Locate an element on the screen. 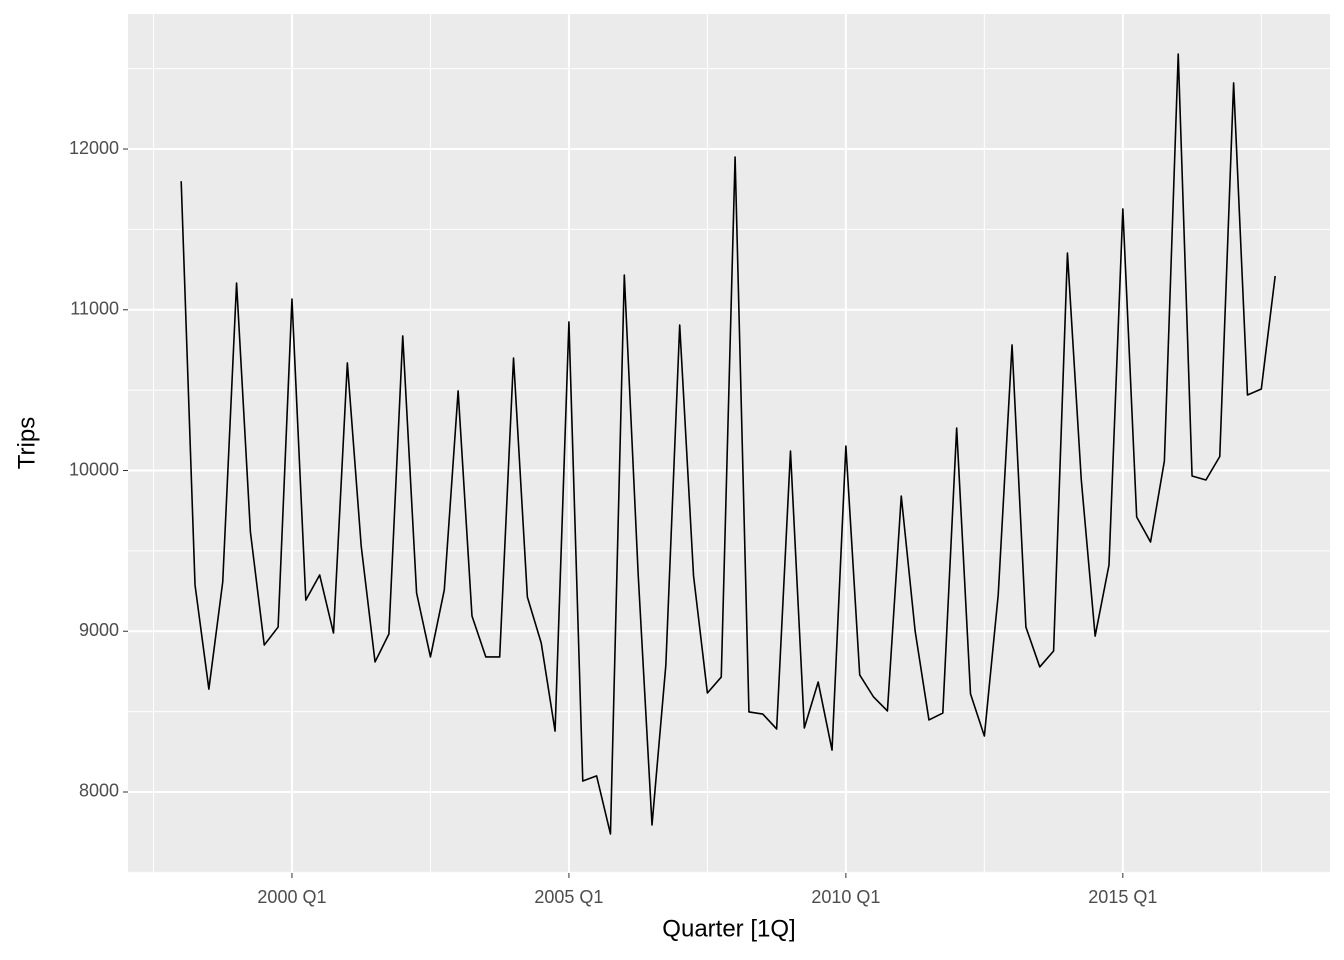 The height and width of the screenshot is (960, 1344). x-tick-label: 2010 Q1 is located at coordinates (845, 897).